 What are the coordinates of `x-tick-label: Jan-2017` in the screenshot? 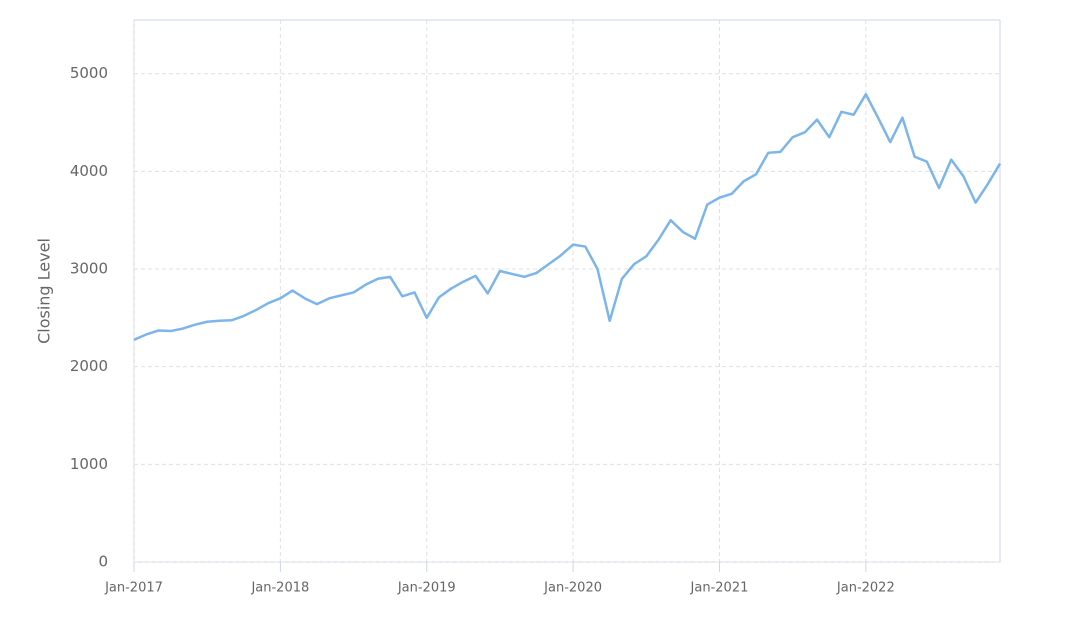 It's located at (133, 588).